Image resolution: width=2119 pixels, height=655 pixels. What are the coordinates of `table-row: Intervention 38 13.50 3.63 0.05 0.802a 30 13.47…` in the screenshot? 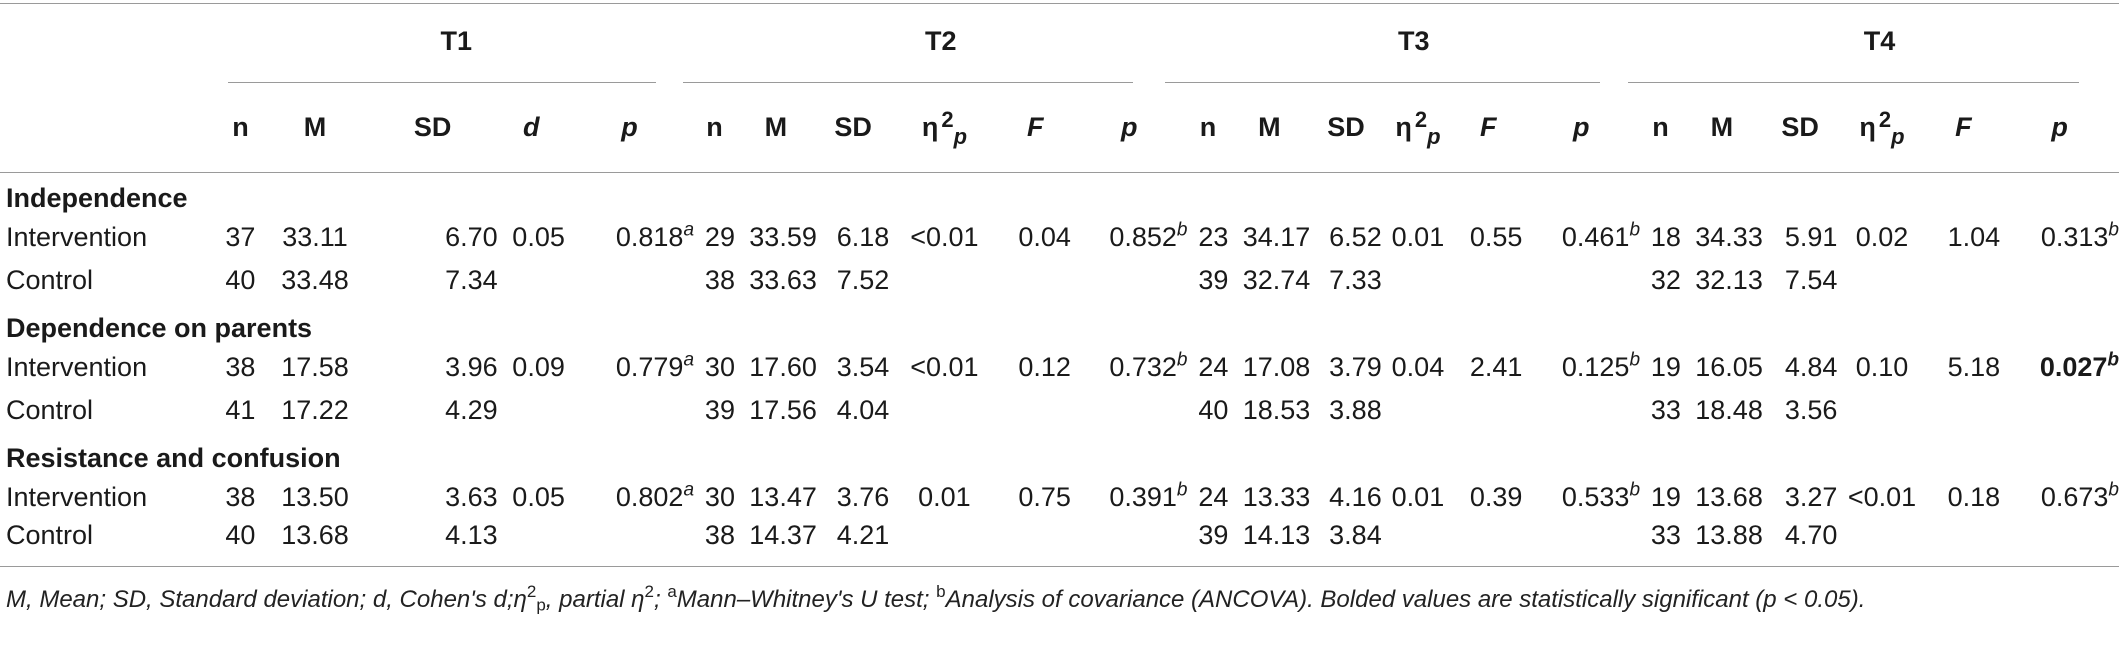 It's located at (1059, 497).